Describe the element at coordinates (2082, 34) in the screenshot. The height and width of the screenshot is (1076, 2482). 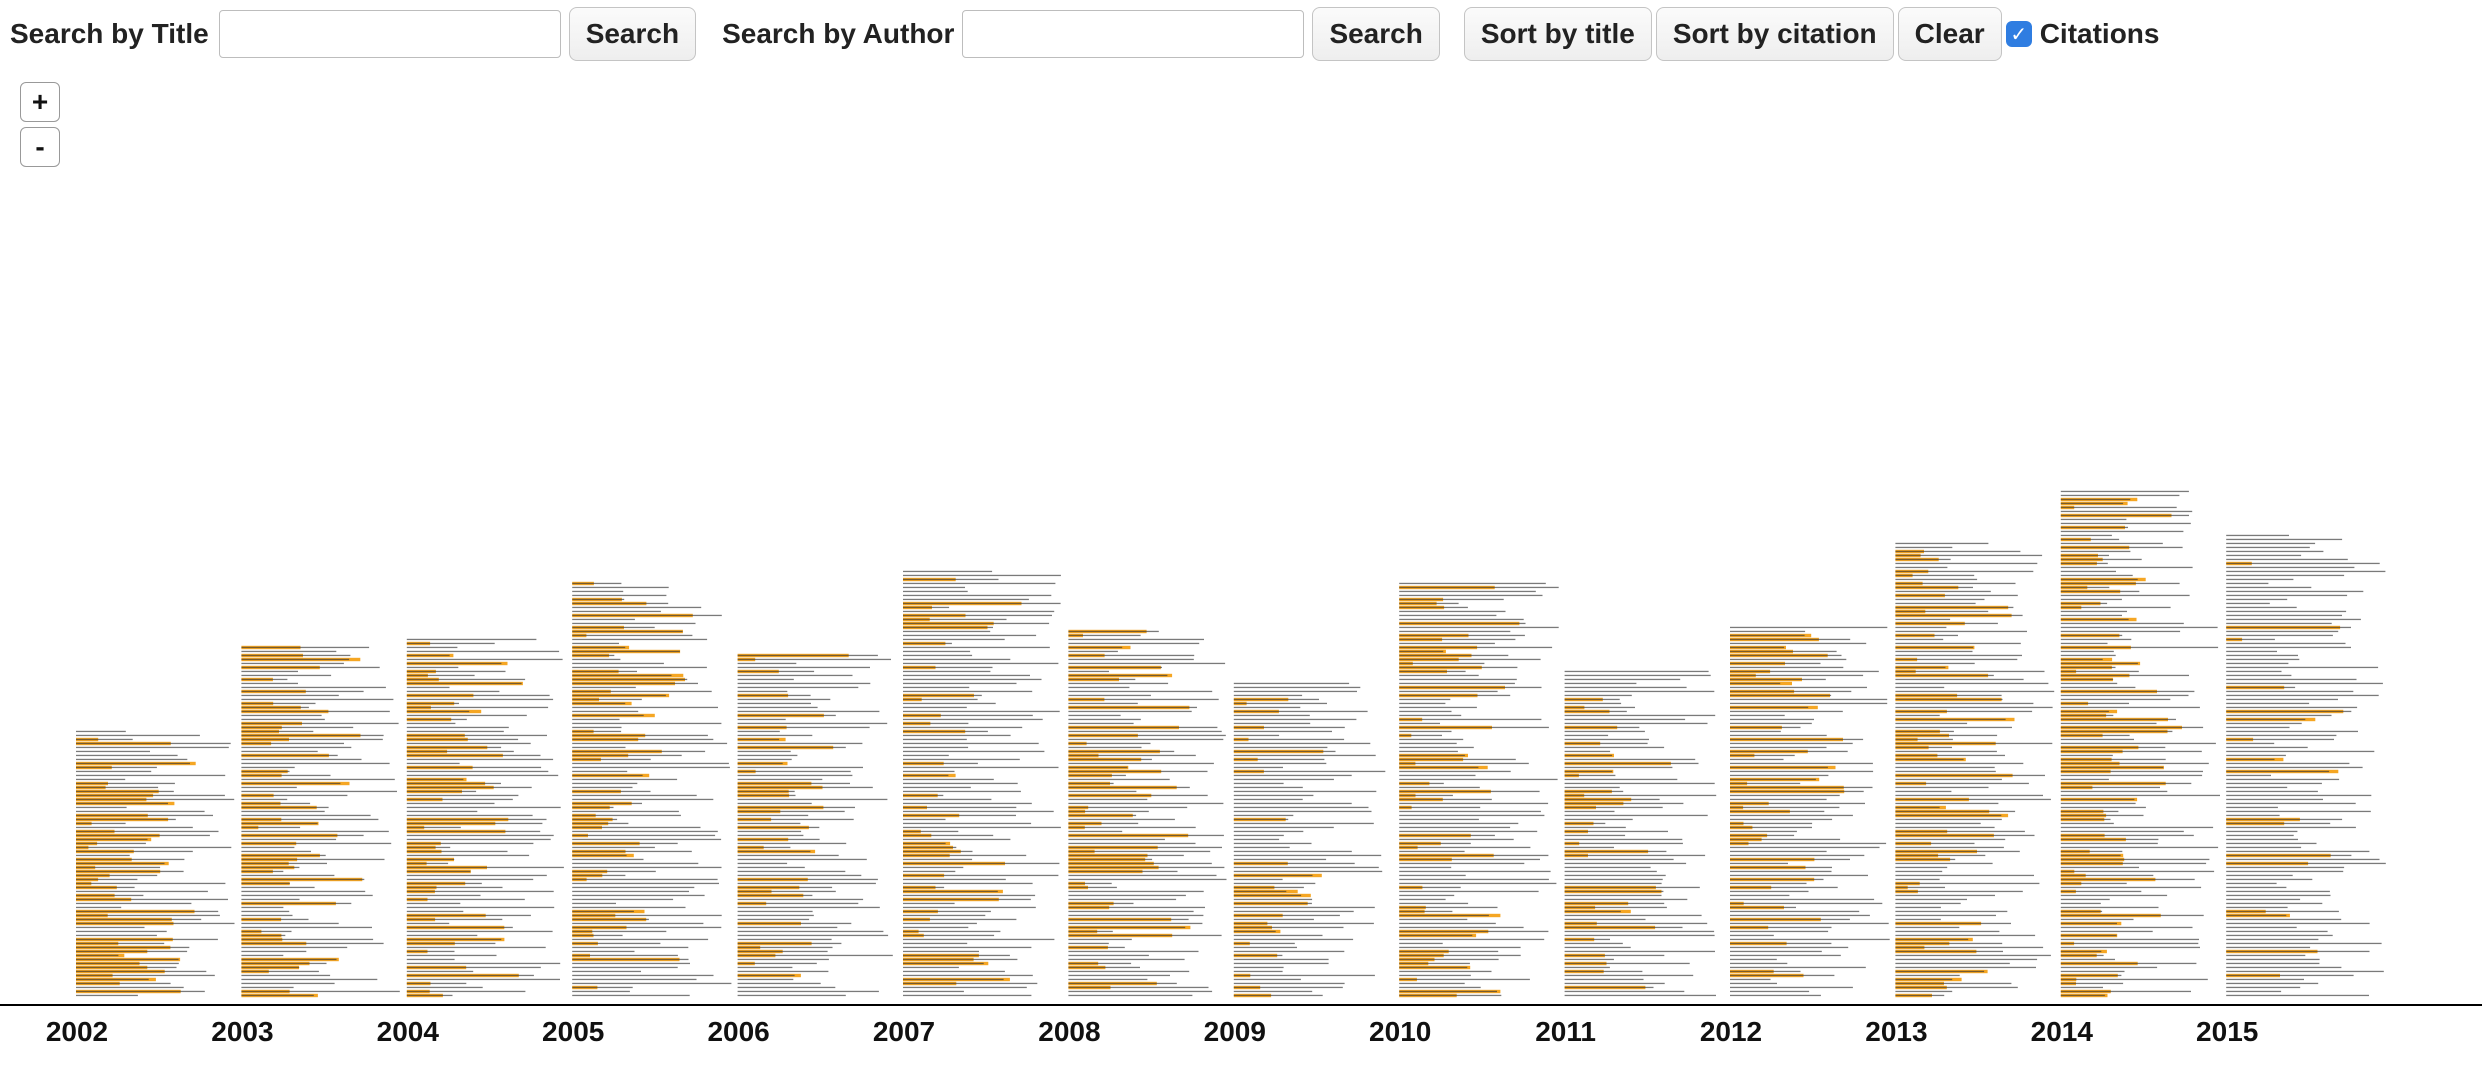
I see `citations-toggle: ✓ Citations` at that location.